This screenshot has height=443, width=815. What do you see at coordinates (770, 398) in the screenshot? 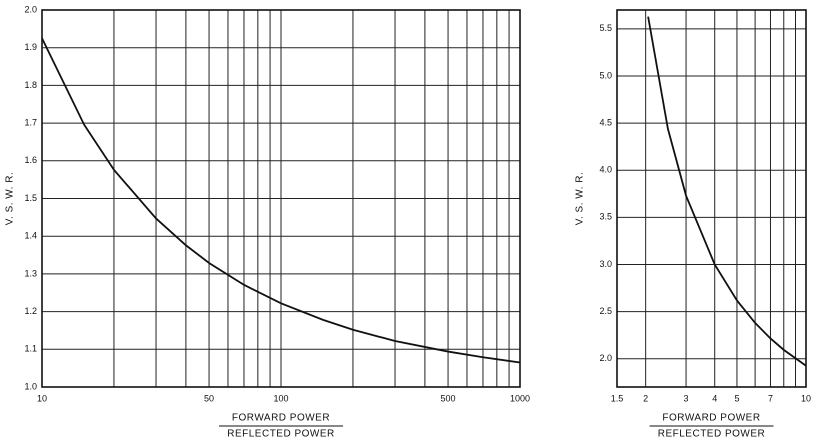
I see `x-tick-label: 7` at bounding box center [770, 398].